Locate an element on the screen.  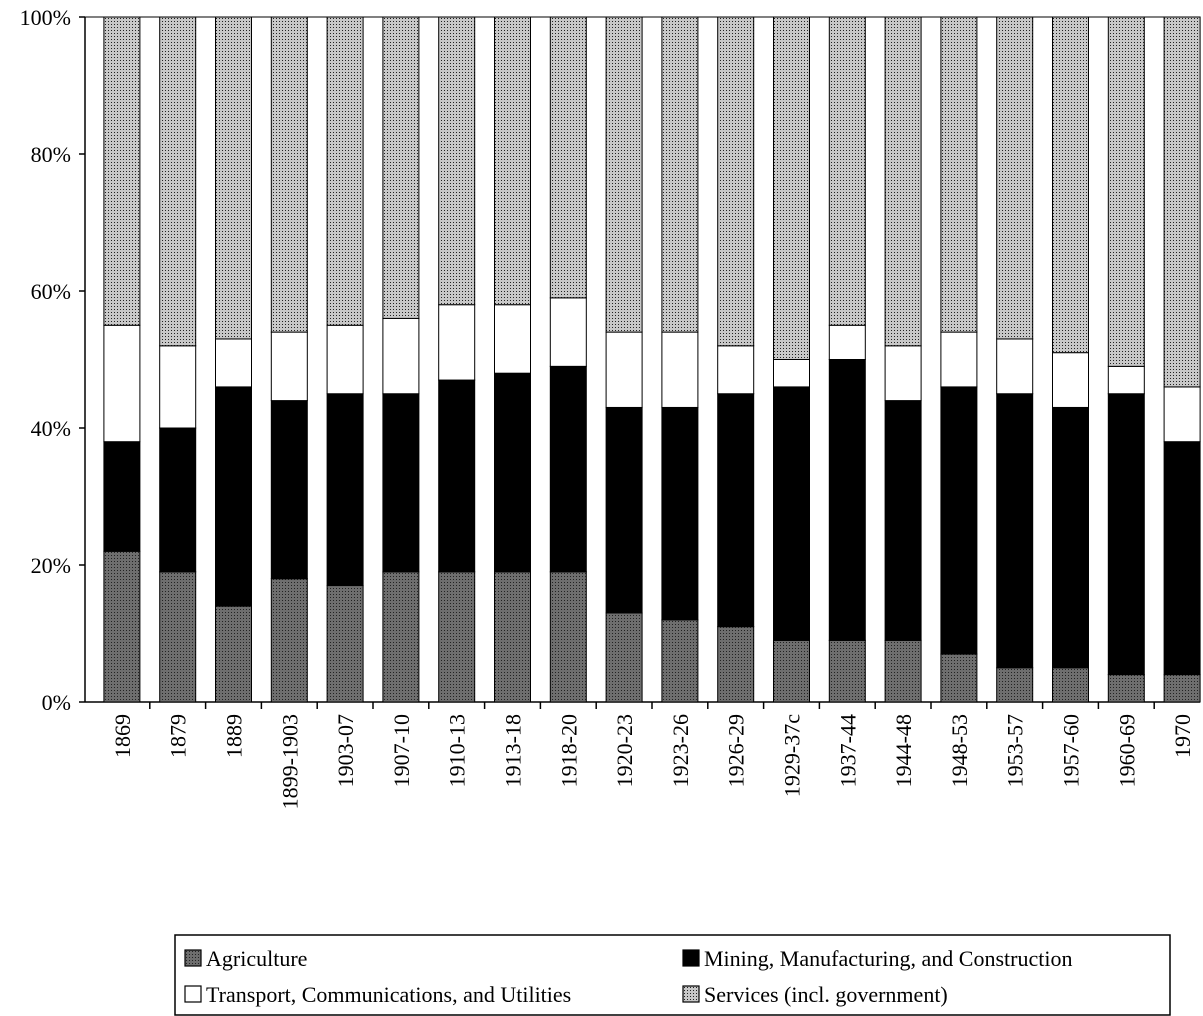
x-tick-label: 1923-26 is located at coordinates (680, 750).